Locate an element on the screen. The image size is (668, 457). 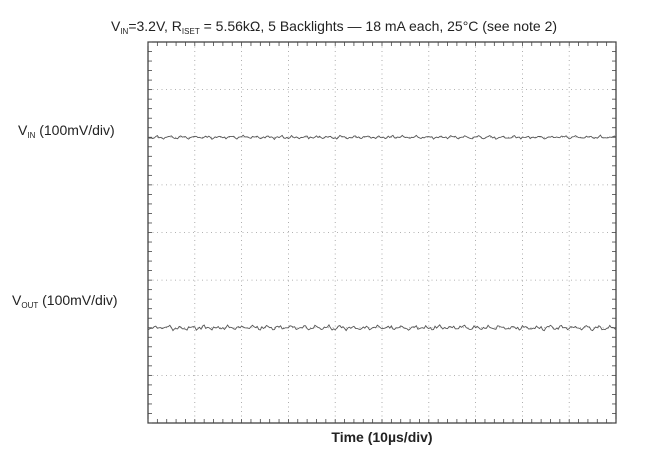
x-axis-label: Time (10µs/div) is located at coordinates (382, 437).